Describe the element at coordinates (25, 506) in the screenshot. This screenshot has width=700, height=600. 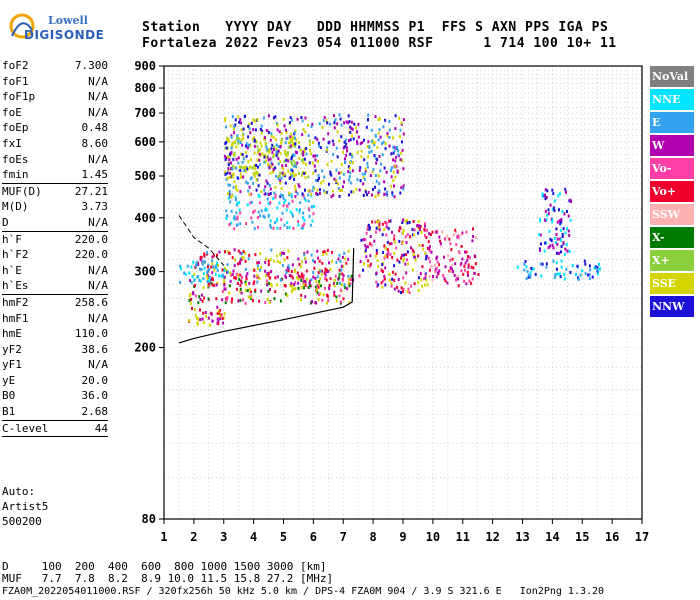
I see `autoscaling-info: Auto: Artist5 500200` at that location.